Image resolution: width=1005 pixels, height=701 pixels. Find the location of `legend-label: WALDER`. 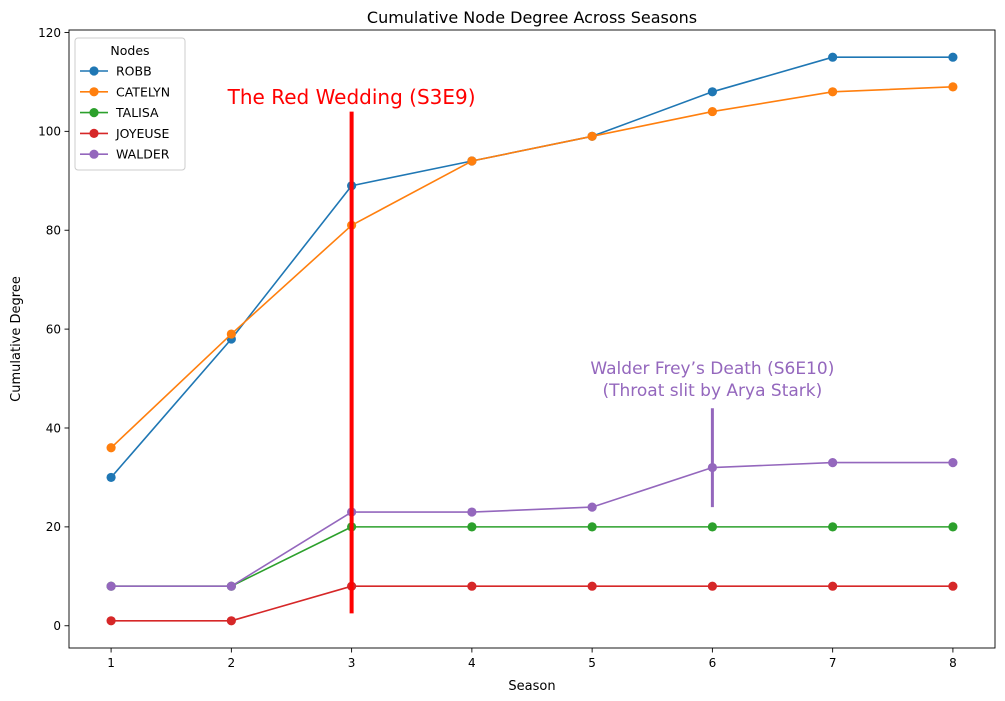

legend-label: WALDER is located at coordinates (143, 154).